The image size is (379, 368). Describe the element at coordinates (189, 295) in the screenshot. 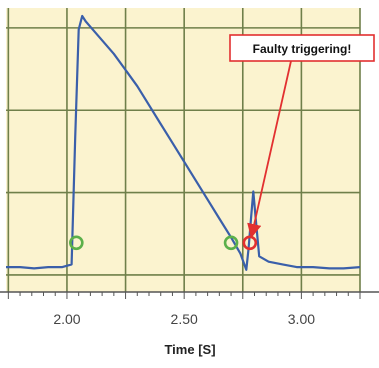

I see `x-axis` at that location.